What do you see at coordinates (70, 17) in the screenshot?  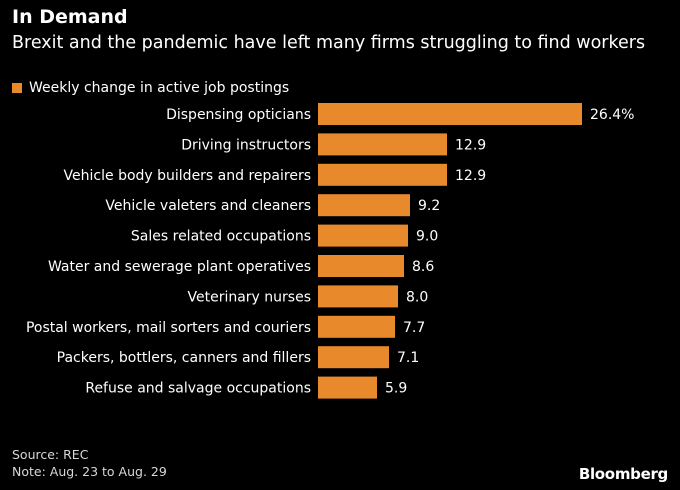 I see `chart-title: In Demand` at bounding box center [70, 17].